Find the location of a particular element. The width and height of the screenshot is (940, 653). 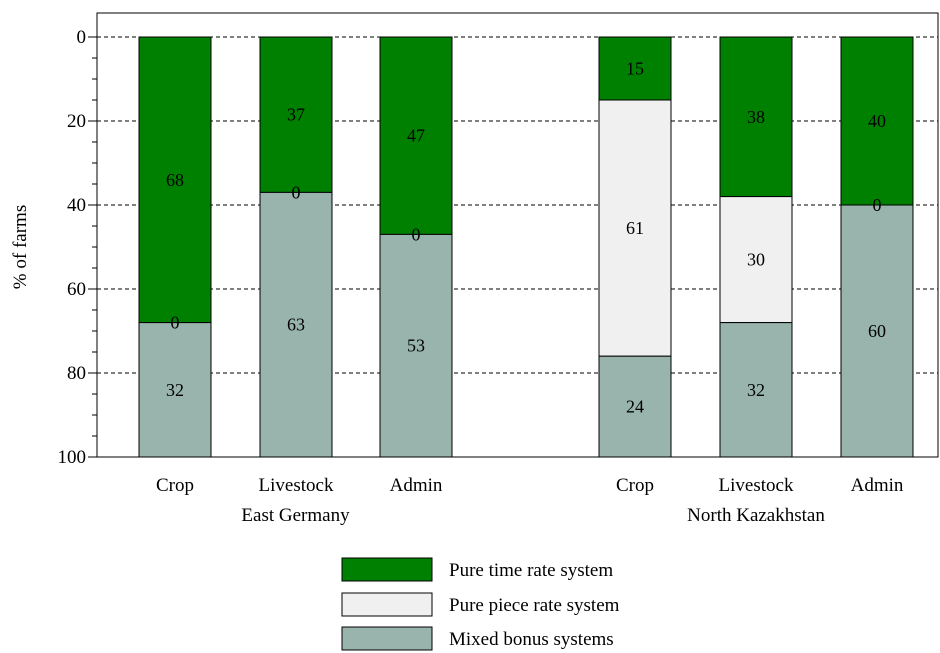

data-label: 40 is located at coordinates (877, 121).